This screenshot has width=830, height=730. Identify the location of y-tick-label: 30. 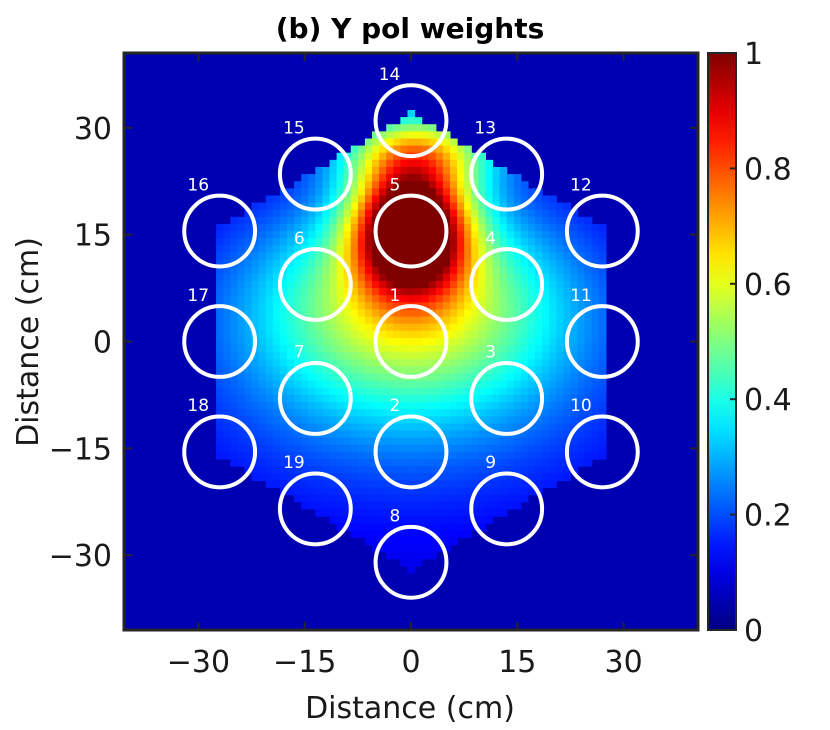
(93, 129).